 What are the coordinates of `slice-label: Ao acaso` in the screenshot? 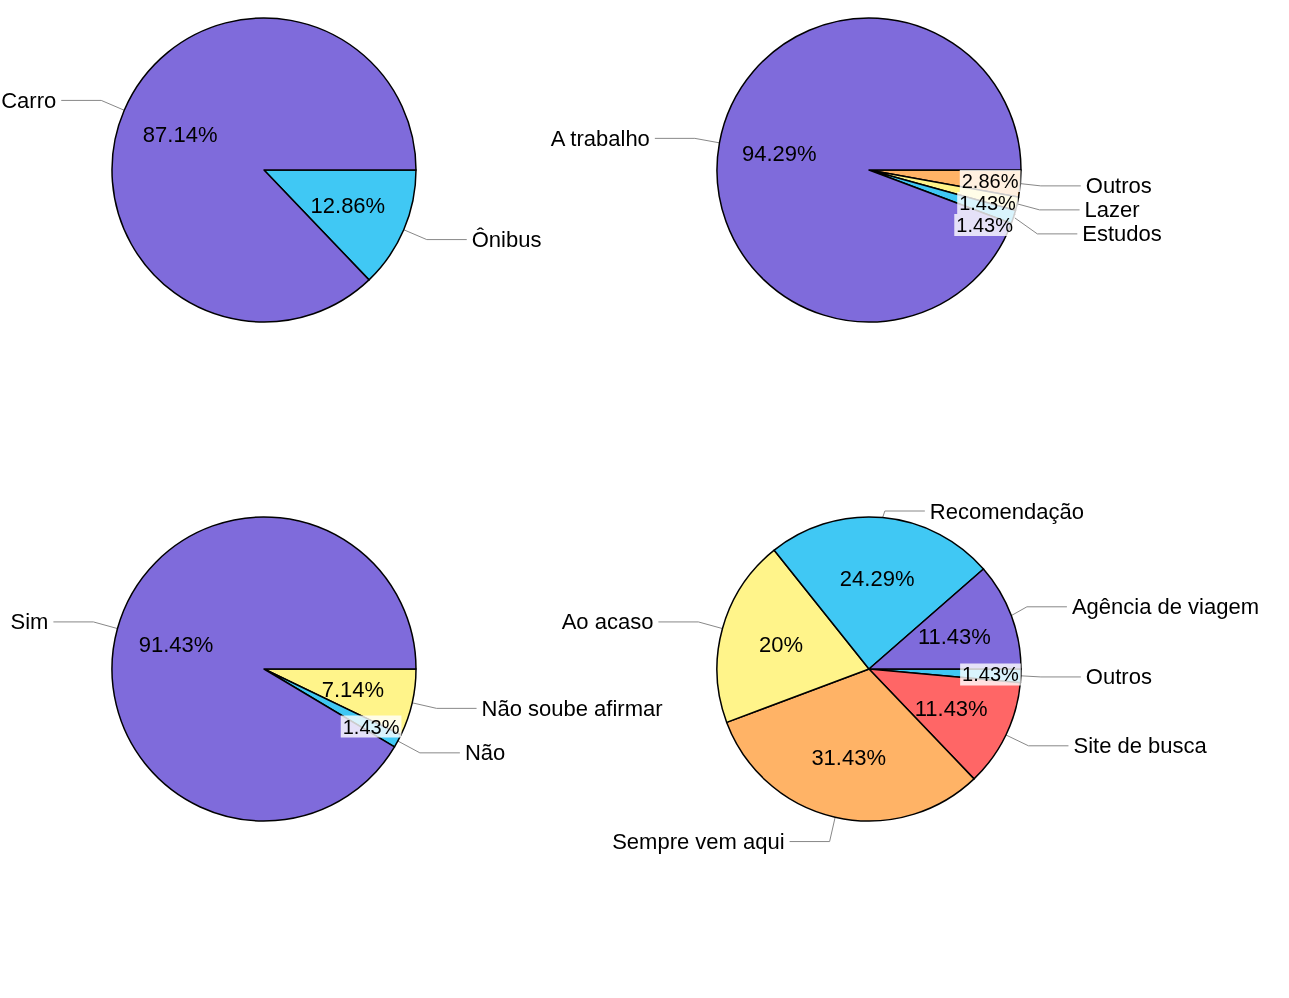 It's located at (607, 622).